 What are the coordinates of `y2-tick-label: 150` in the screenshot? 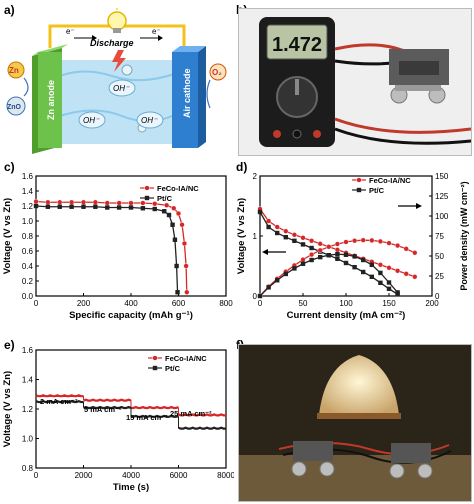 It's located at (442, 176).